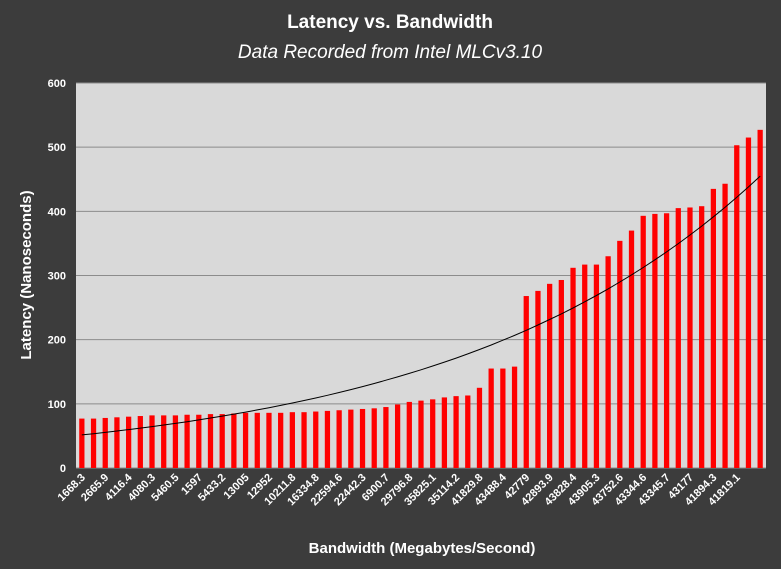 This screenshot has width=781, height=569. What do you see at coordinates (57, 84) in the screenshot?
I see `y-tick-label: 600` at bounding box center [57, 84].